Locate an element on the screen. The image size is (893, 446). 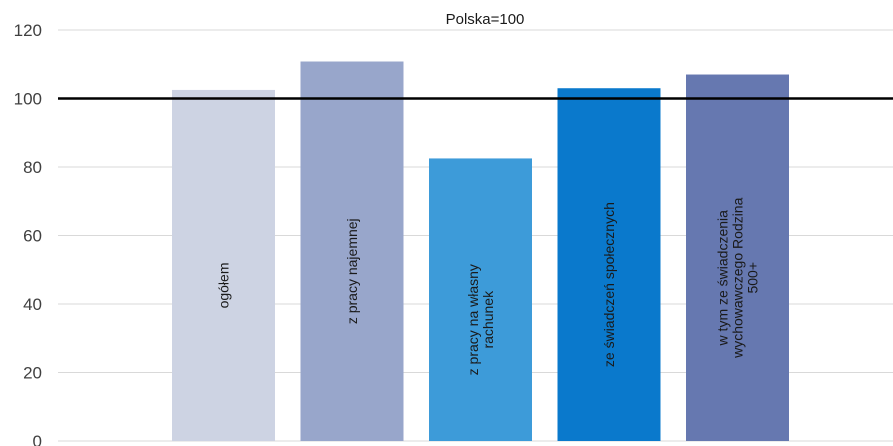
bar-label-line: 500+ is located at coordinates (753, 278).